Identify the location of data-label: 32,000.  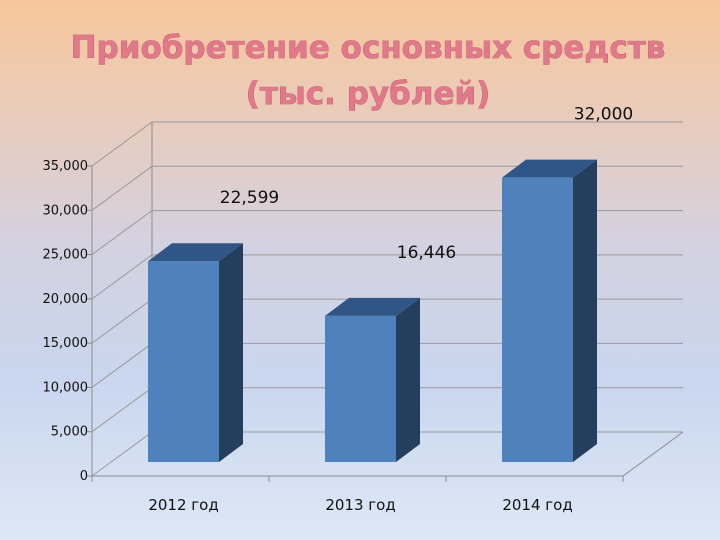
(603, 115).